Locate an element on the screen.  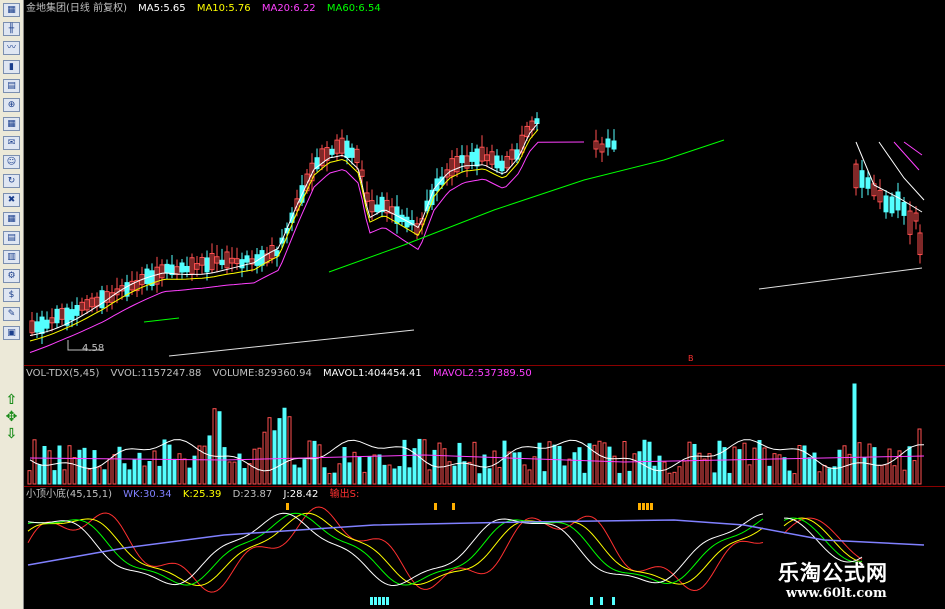
refresh-icon: ↻ is located at coordinates (11, 181).